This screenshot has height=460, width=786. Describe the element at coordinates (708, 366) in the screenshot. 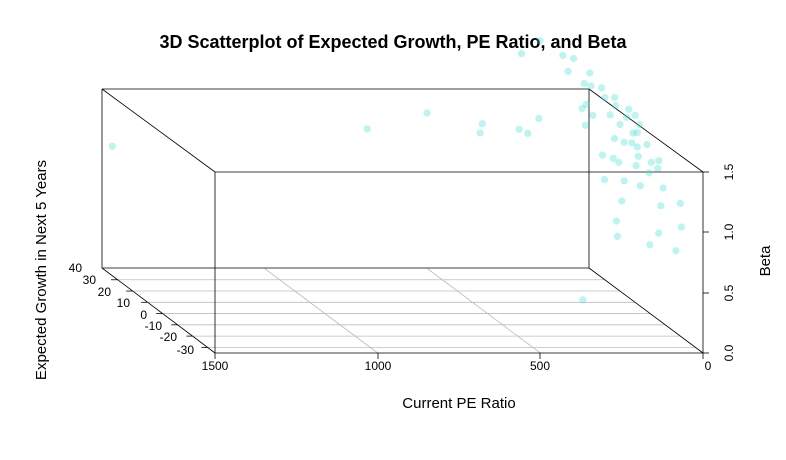

I see `x-tick-label: 0` at that location.